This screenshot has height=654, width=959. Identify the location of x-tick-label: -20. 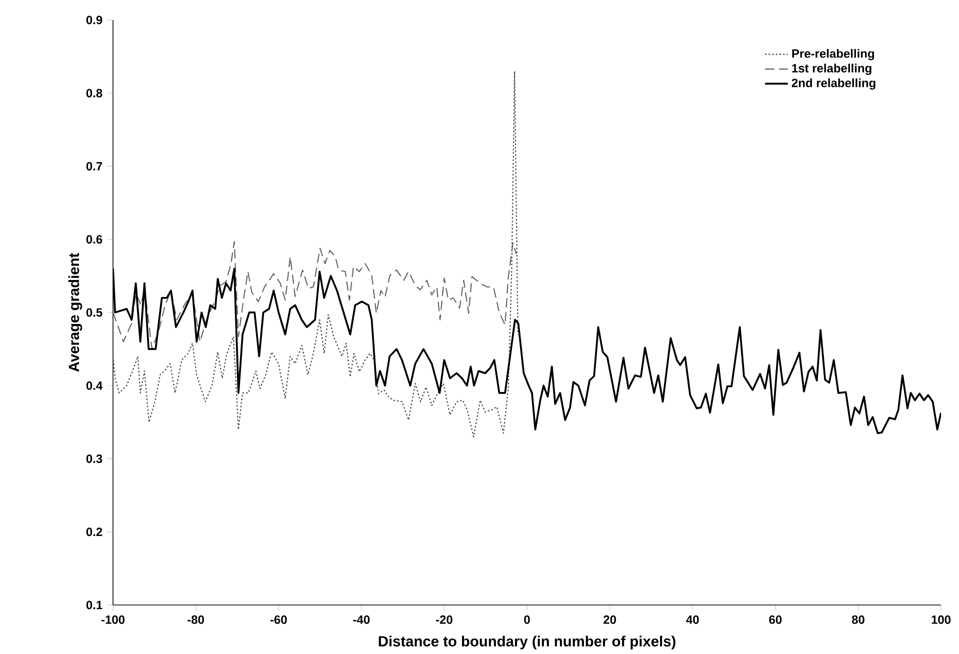
(444, 619).